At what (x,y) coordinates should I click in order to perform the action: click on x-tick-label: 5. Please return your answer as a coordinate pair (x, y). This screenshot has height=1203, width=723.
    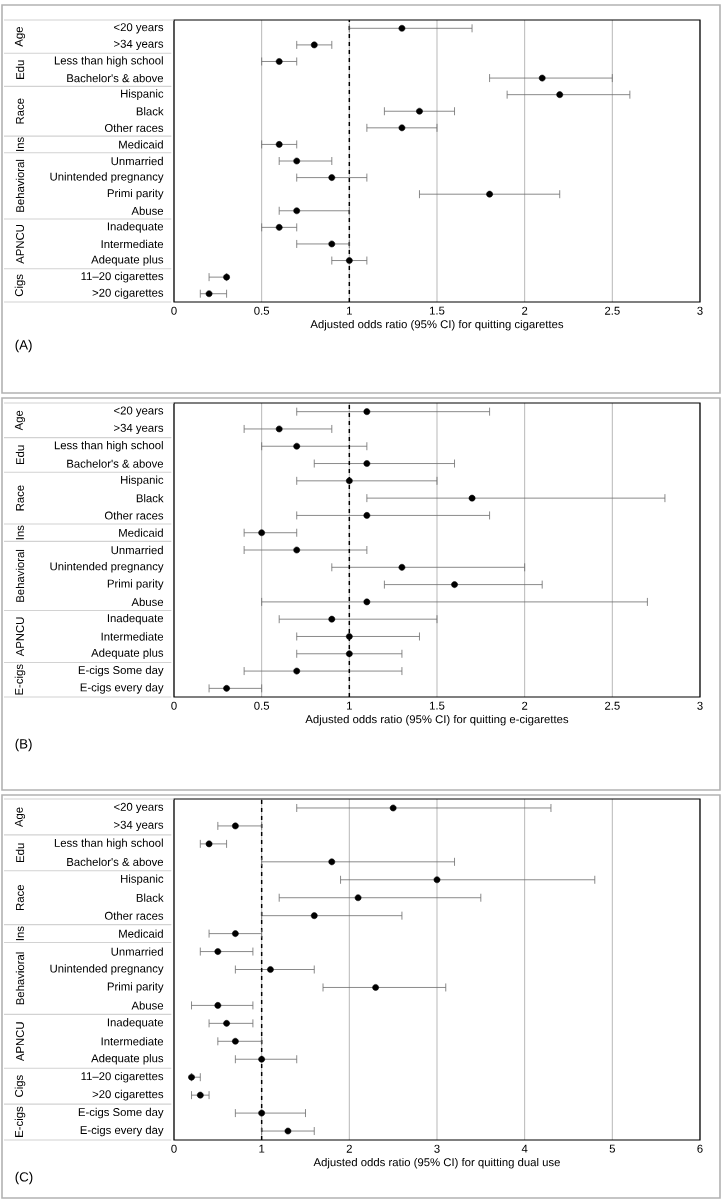
    Looking at the image, I should click on (612, 1148).